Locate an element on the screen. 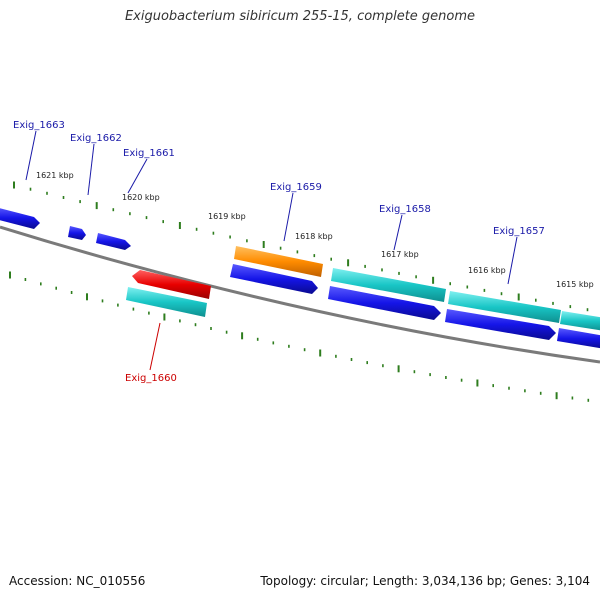 The height and width of the screenshot is (600, 600). scale-label-1617: 1617 kbp is located at coordinates (400, 254).